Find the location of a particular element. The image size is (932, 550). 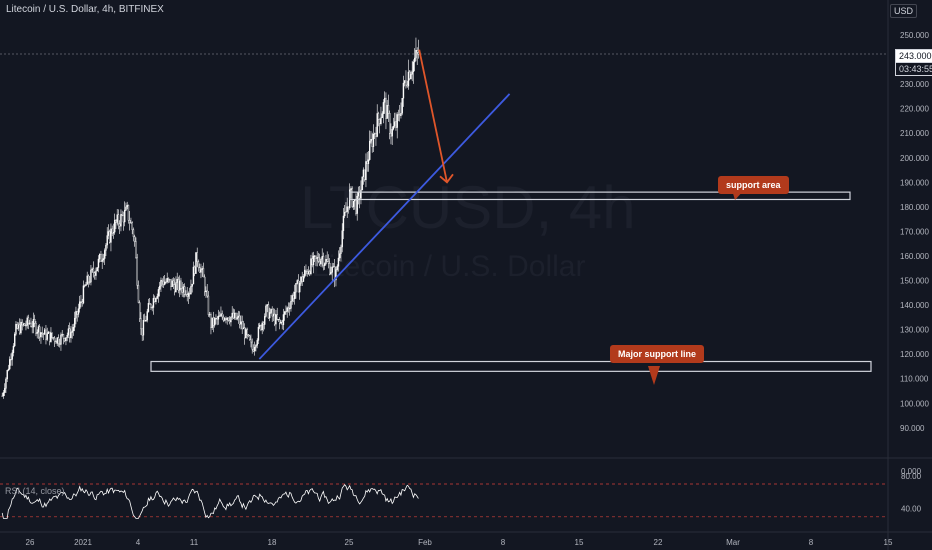

major-support-box is located at coordinates (511, 366).